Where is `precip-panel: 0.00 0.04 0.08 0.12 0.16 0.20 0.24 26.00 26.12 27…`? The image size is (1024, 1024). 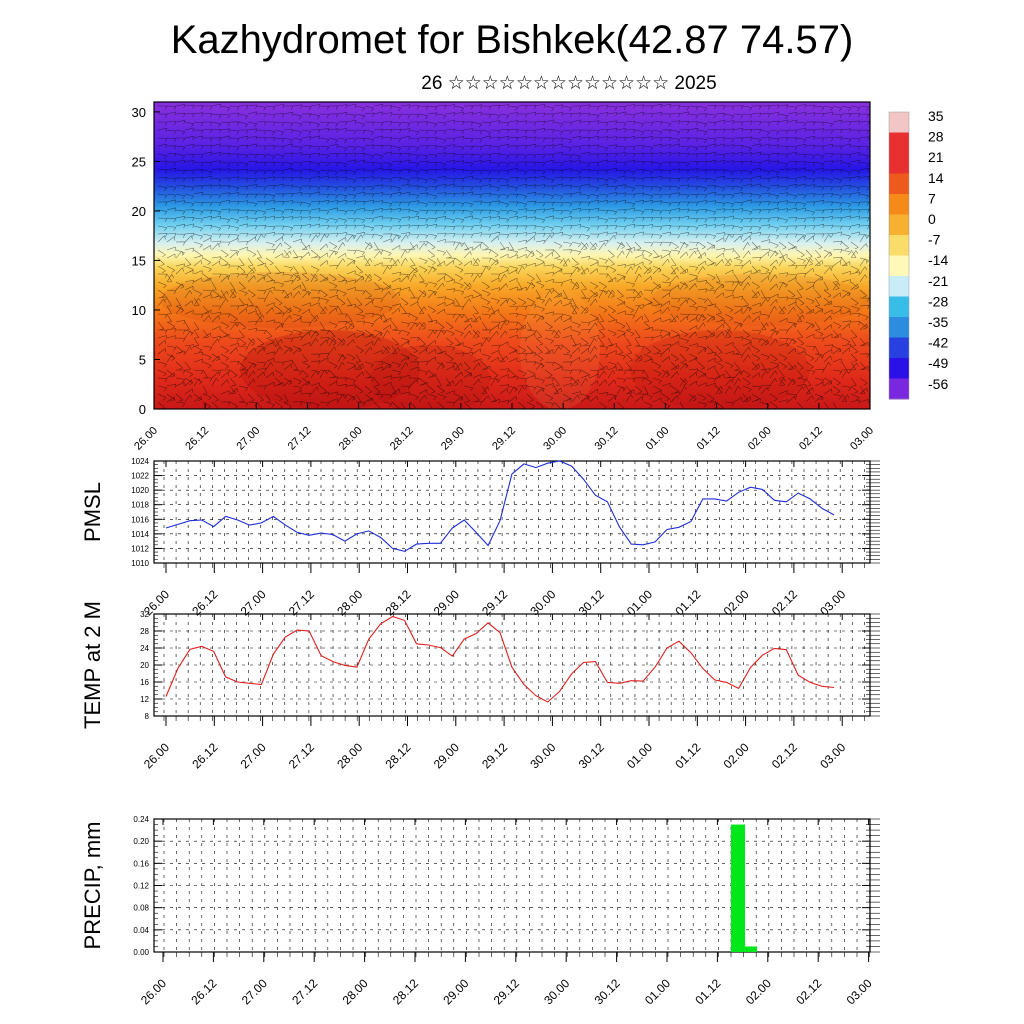 precip-panel: 0.00 0.04 0.08 0.12 0.16 0.20 0.24 26.00 26.12 27… is located at coordinates (480, 911).